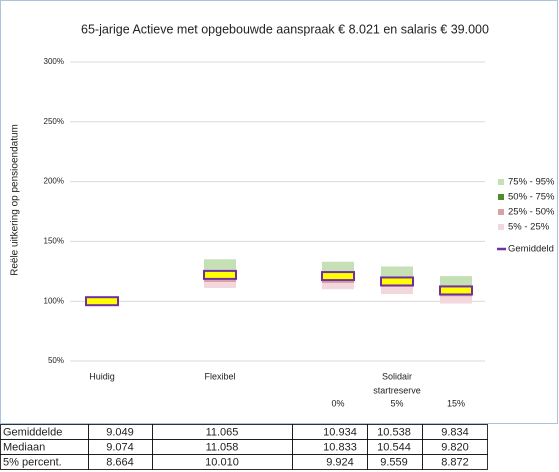 Image resolution: width=559 pixels, height=472 pixels. Describe the element at coordinates (531, 212) in the screenshot. I see `legend-label: 25% - 50%` at that location.